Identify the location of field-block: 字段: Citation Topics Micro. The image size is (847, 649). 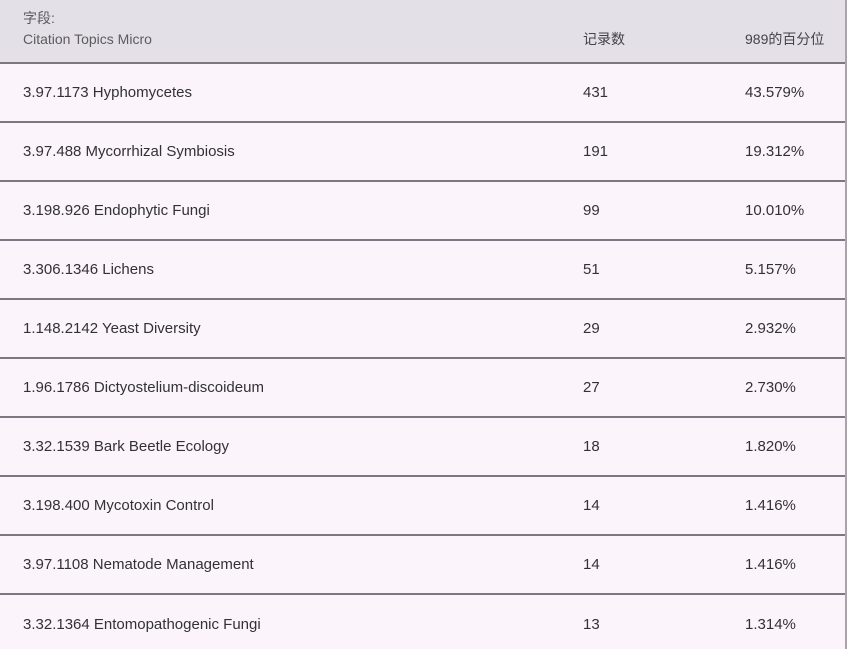
(291, 35).